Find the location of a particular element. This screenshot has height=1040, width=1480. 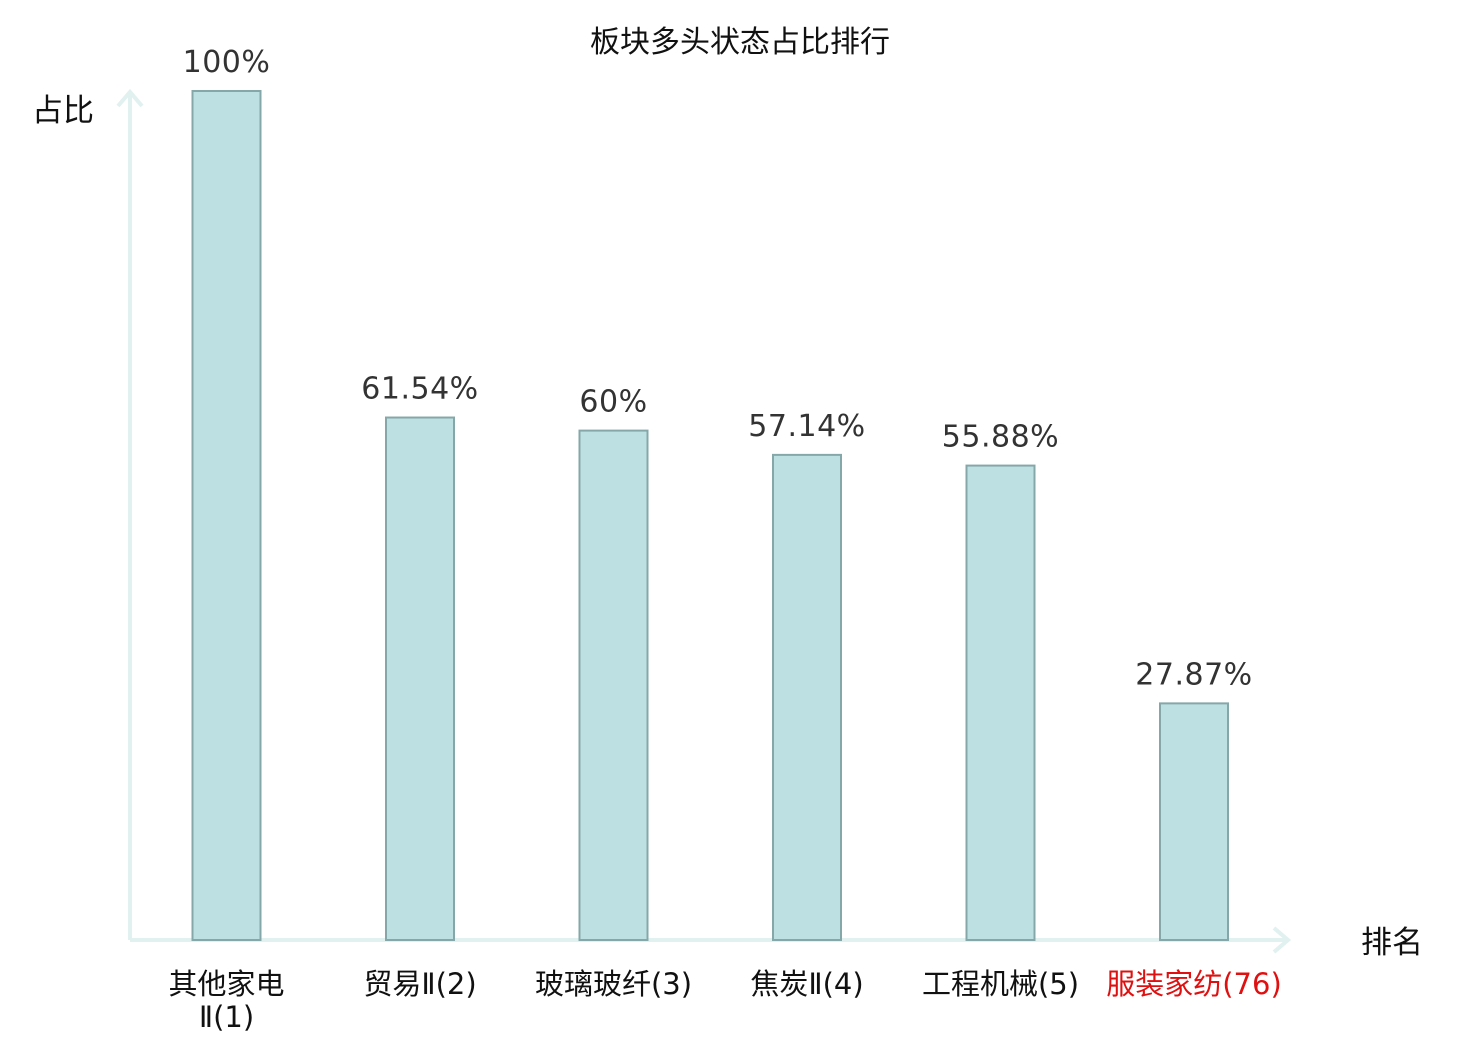

x-axis-label: 排名 is located at coordinates (1392, 943).